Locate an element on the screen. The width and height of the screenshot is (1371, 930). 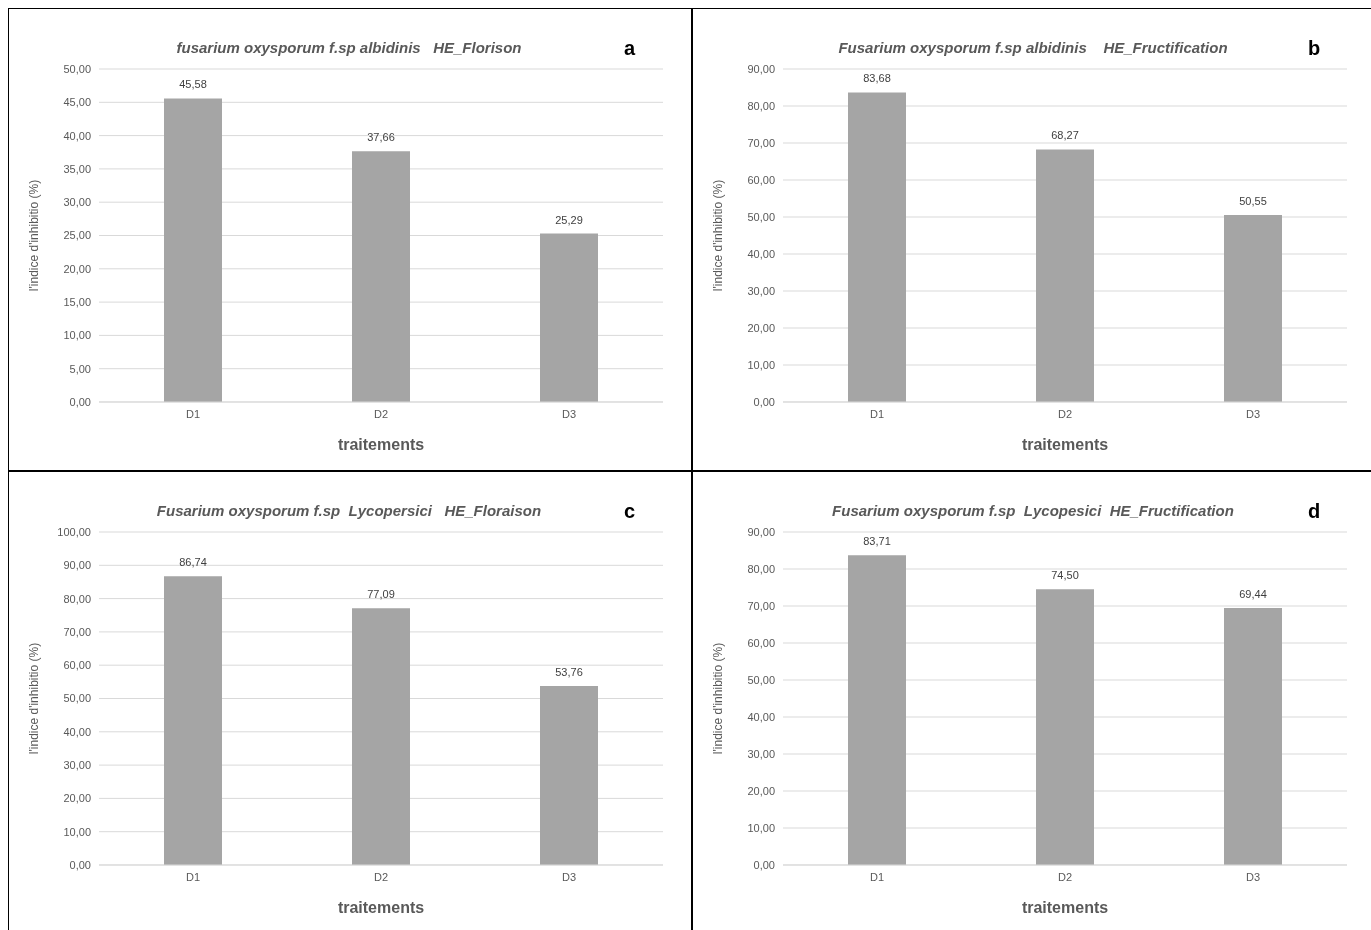
data-label: 86,74 is located at coordinates (193, 562).